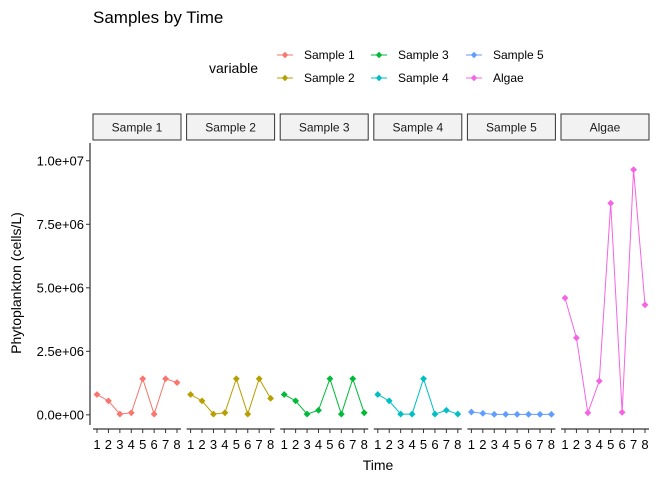  What do you see at coordinates (60, 287) in the screenshot?
I see `y-tick-label: 5.0e+06` at bounding box center [60, 287].